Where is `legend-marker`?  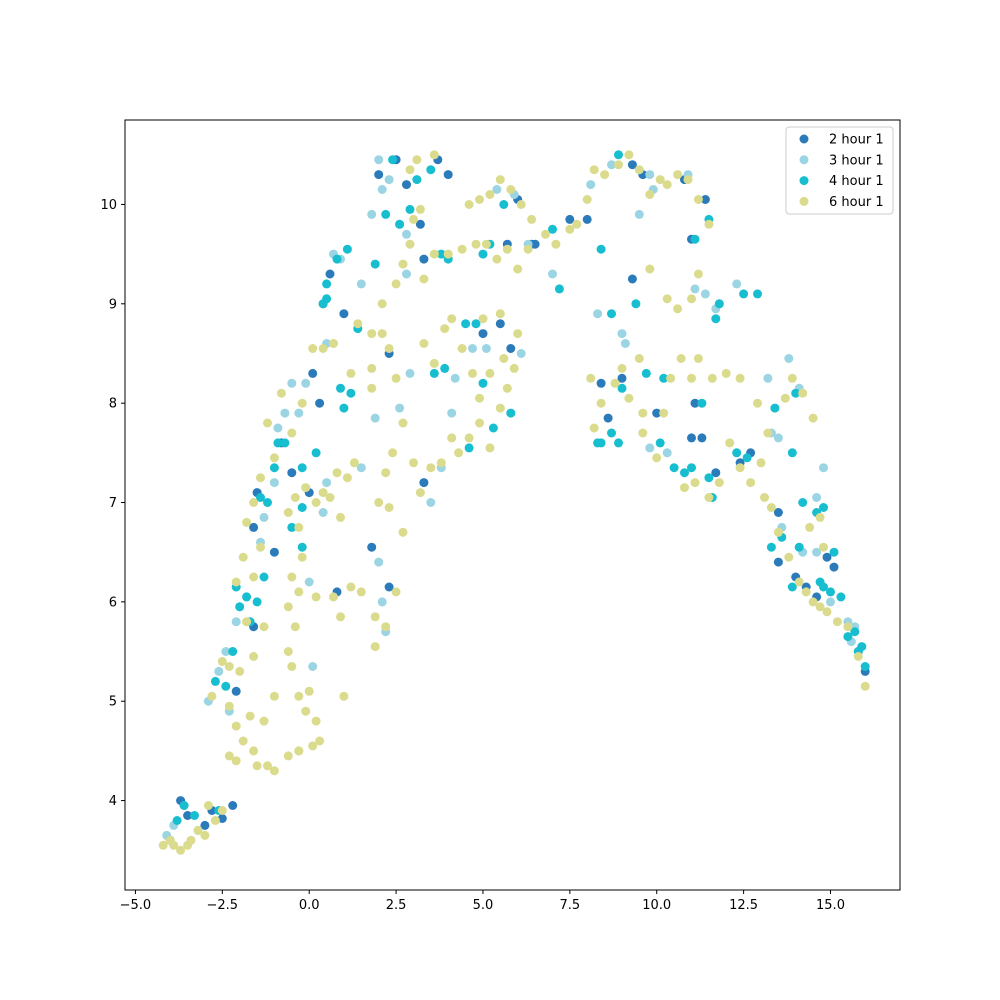
legend-marker is located at coordinates (804, 181).